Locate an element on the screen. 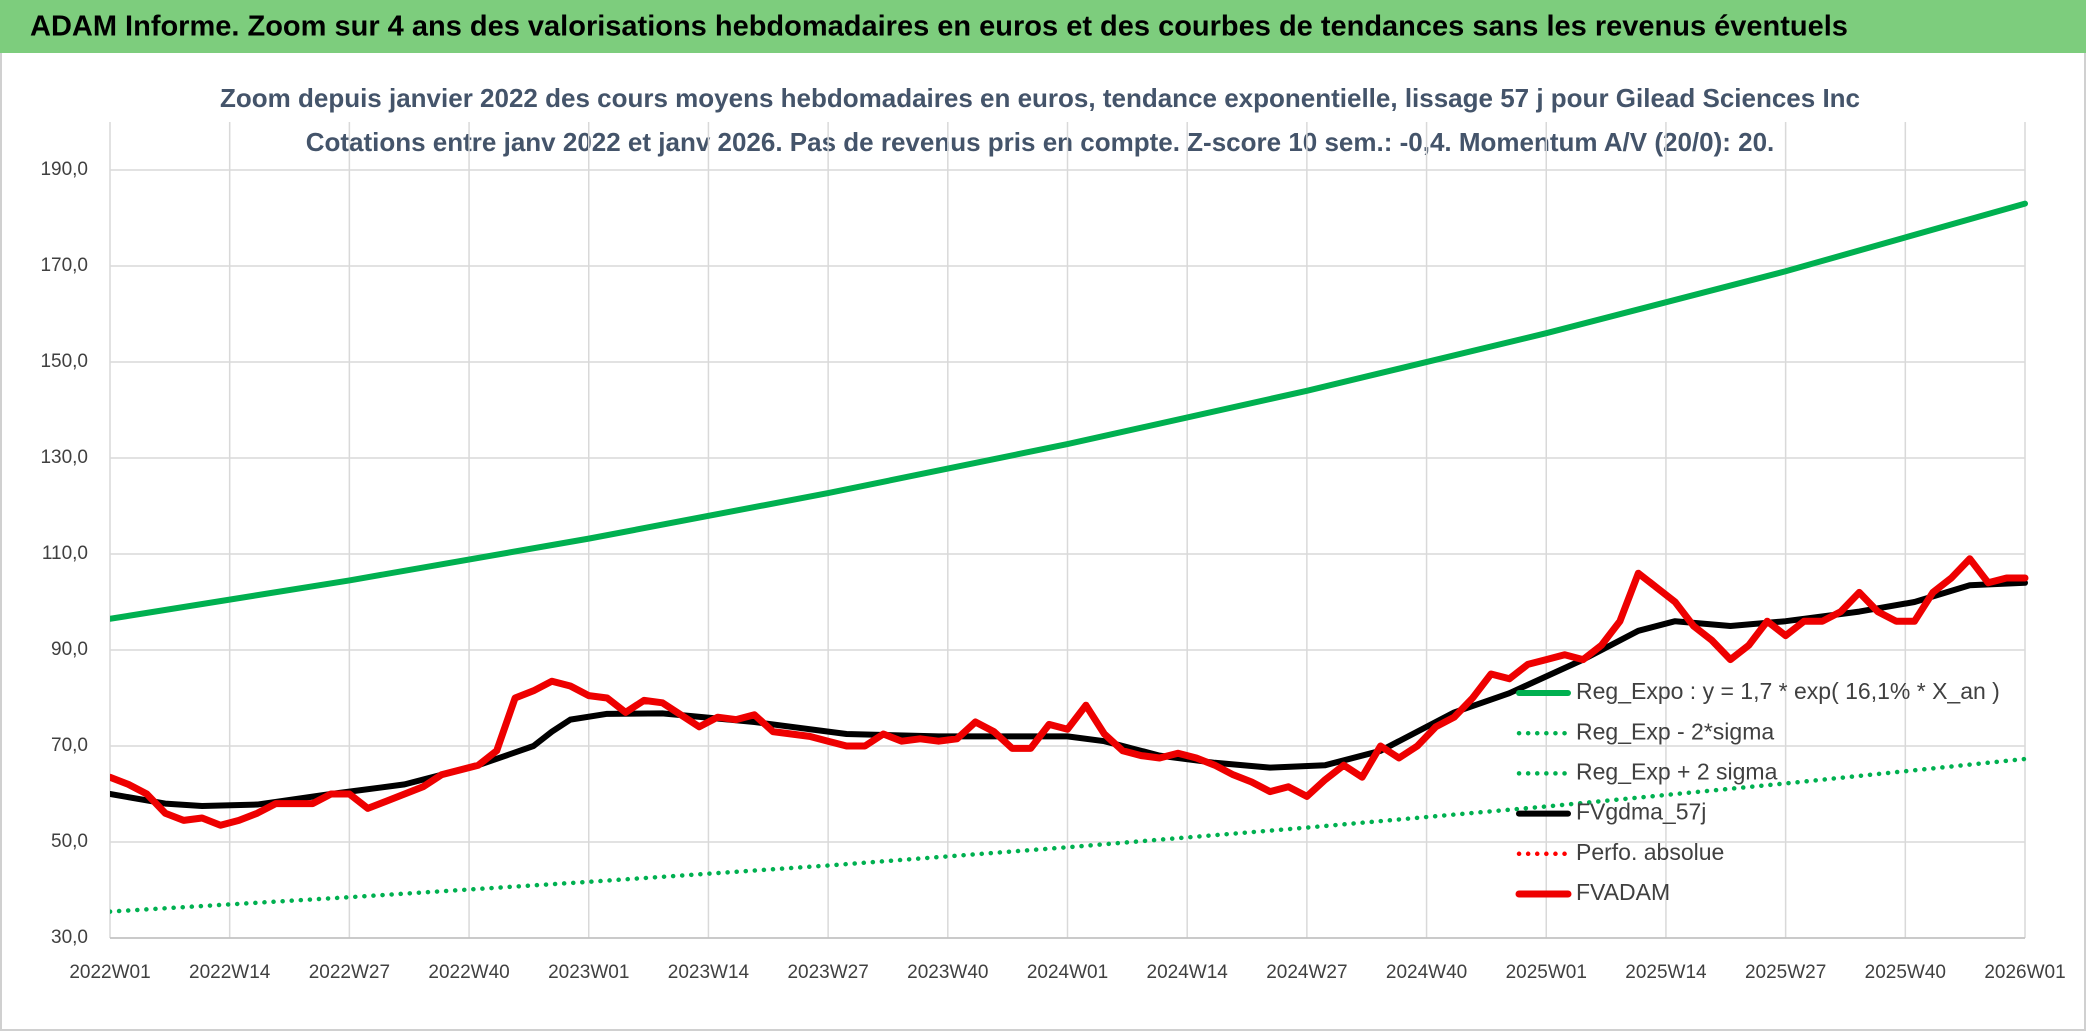 Image resolution: width=2086 pixels, height=1031 pixels. legend-label: FVADAM is located at coordinates (1623, 892).